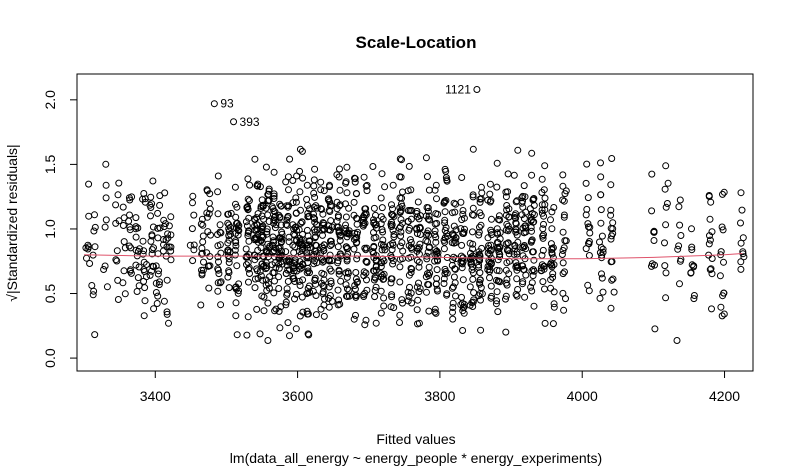 This screenshot has height=469, width=794. I want to click on x-axis-title: Fitted values, so click(415, 439).